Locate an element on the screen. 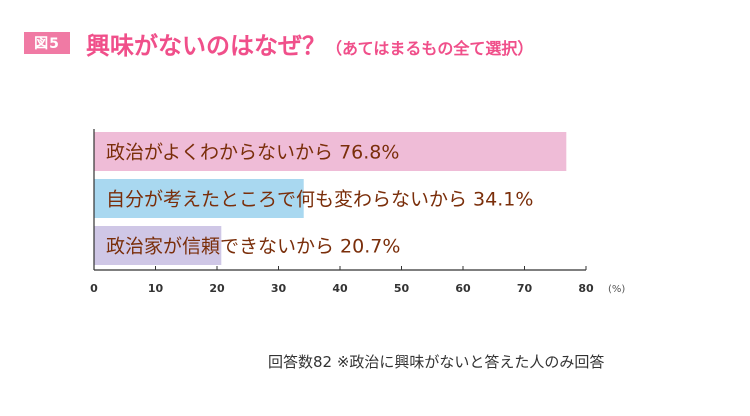  chart-title-subtitle: （あてはまるもの全て選択） is located at coordinates (430, 48).